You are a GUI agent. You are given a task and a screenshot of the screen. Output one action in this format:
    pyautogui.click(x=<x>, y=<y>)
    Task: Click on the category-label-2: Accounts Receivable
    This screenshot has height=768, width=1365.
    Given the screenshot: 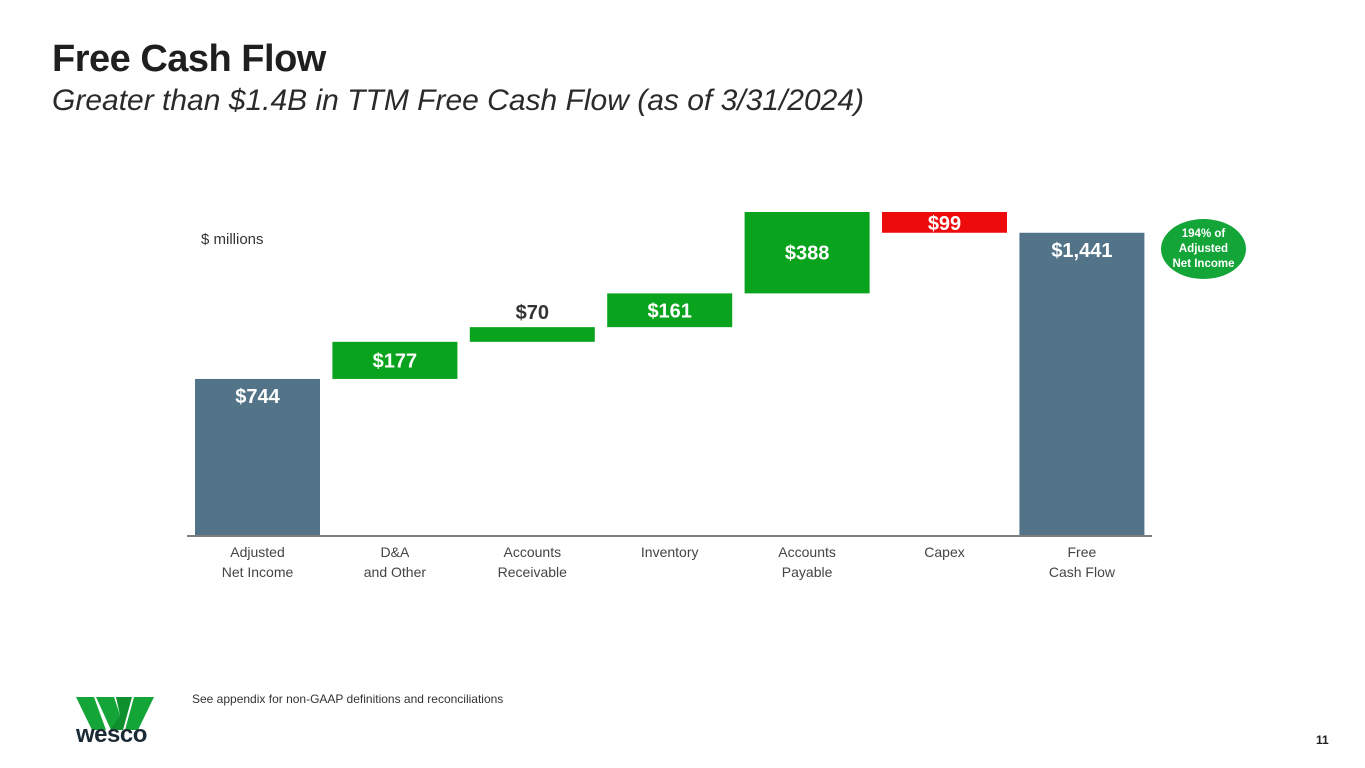 What is the action you would take?
    pyautogui.click(x=532, y=562)
    